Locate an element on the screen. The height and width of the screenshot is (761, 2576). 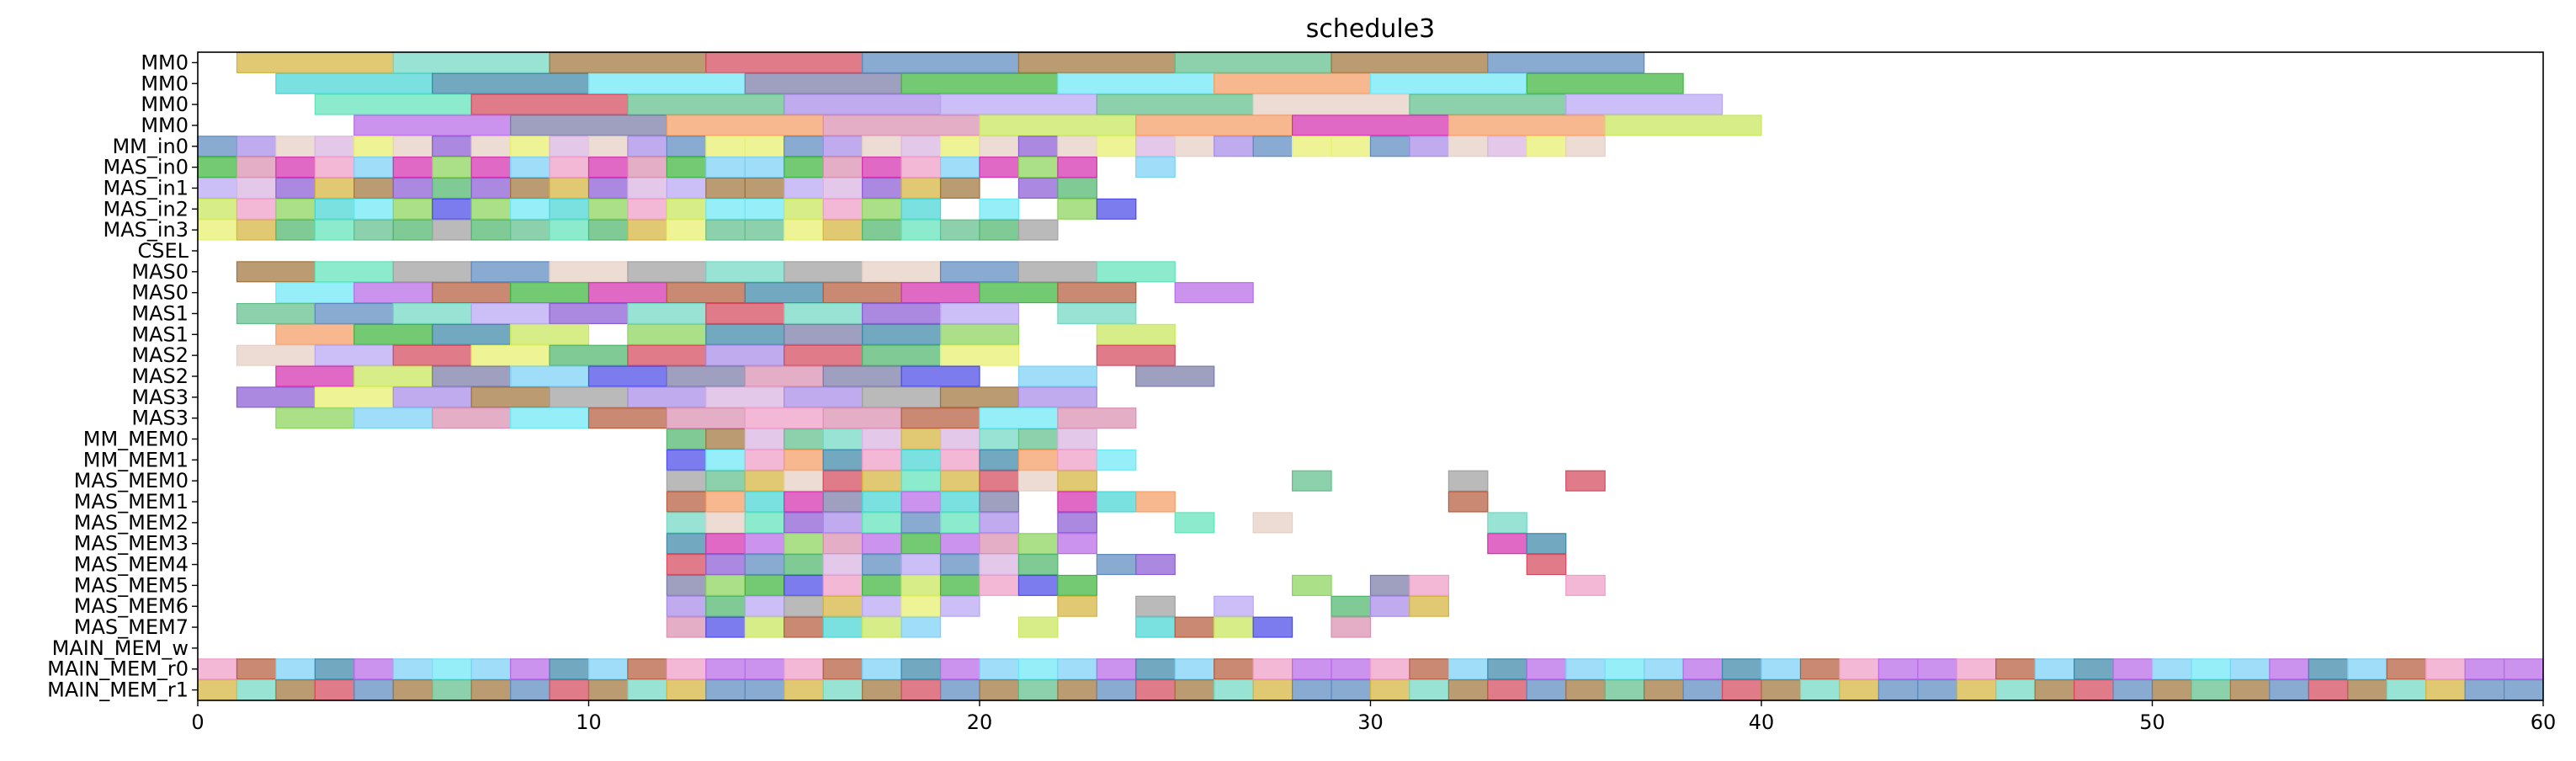
x-tick-label: 50 is located at coordinates (2152, 722).